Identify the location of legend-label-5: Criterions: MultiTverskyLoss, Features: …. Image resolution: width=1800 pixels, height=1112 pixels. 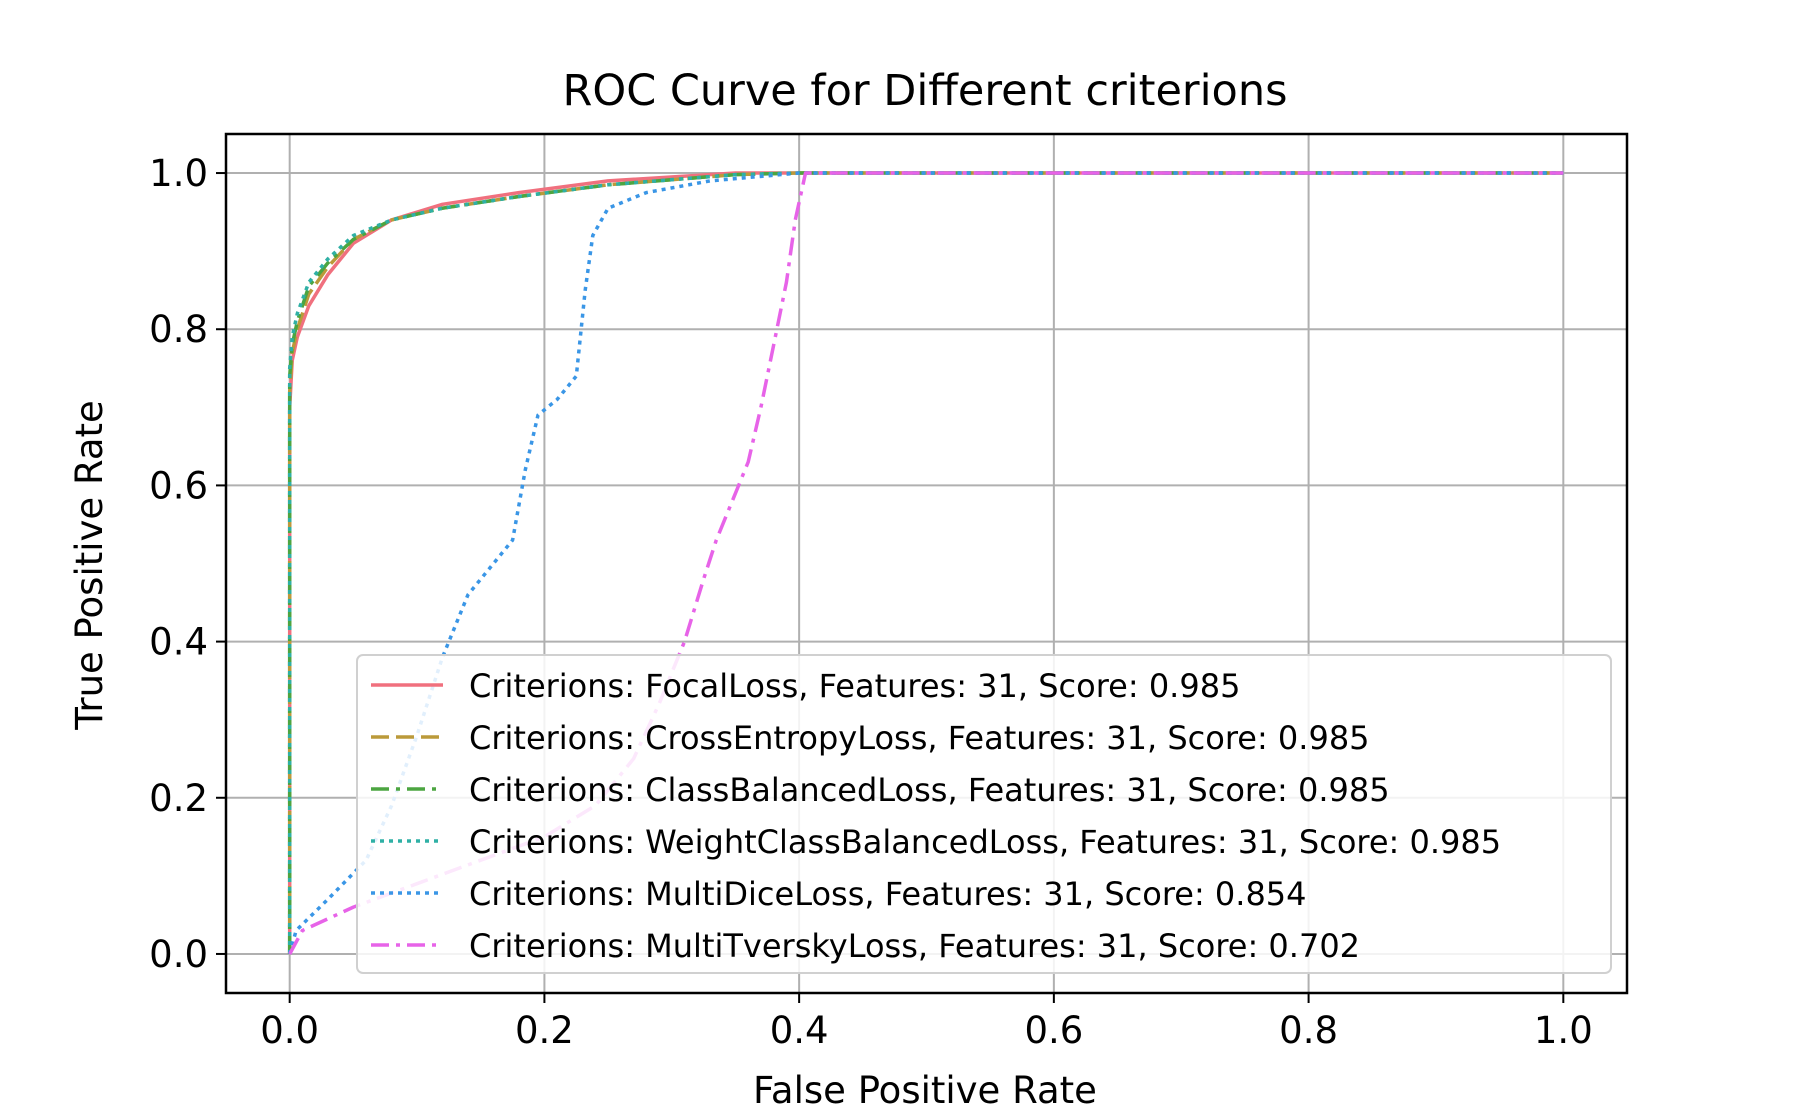
(914, 946).